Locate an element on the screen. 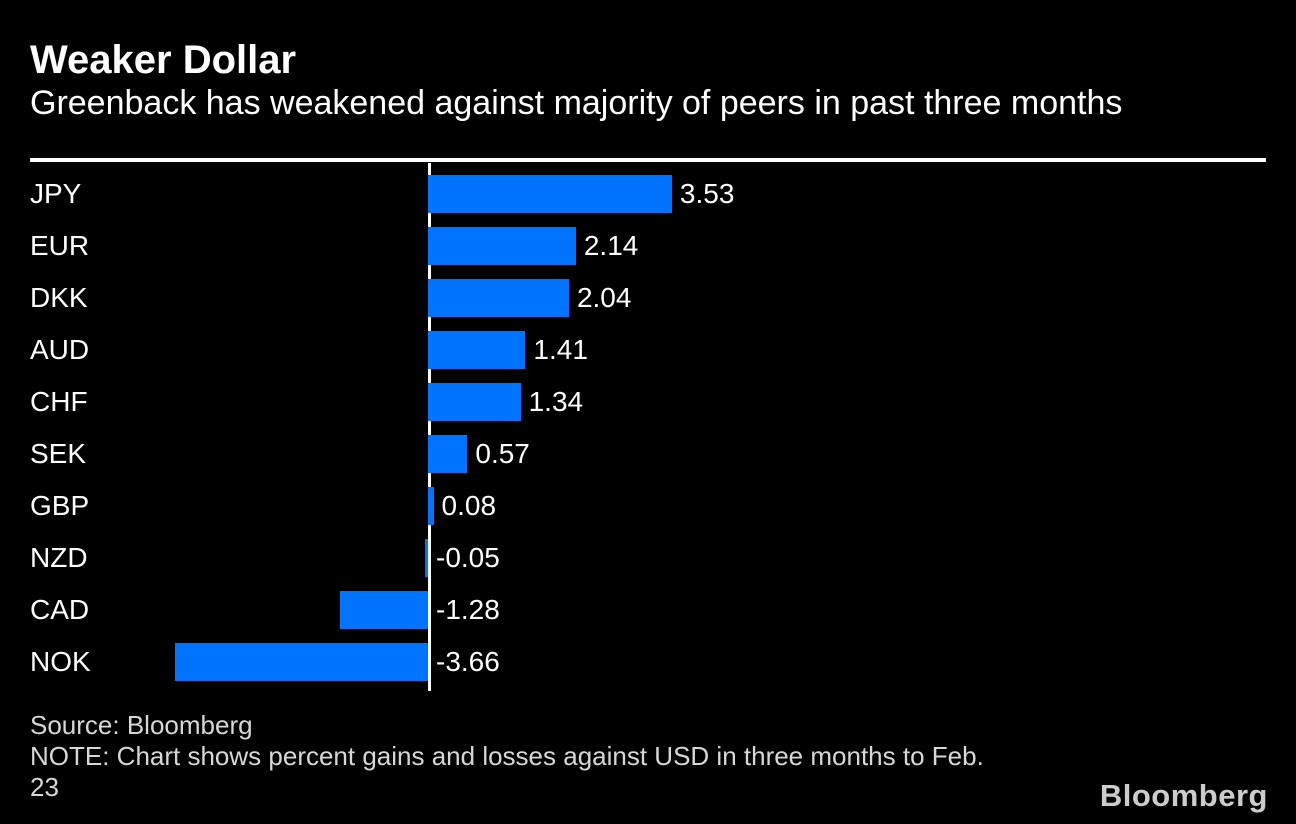 This screenshot has width=1296, height=824. category-label: AUD is located at coordinates (60, 349).